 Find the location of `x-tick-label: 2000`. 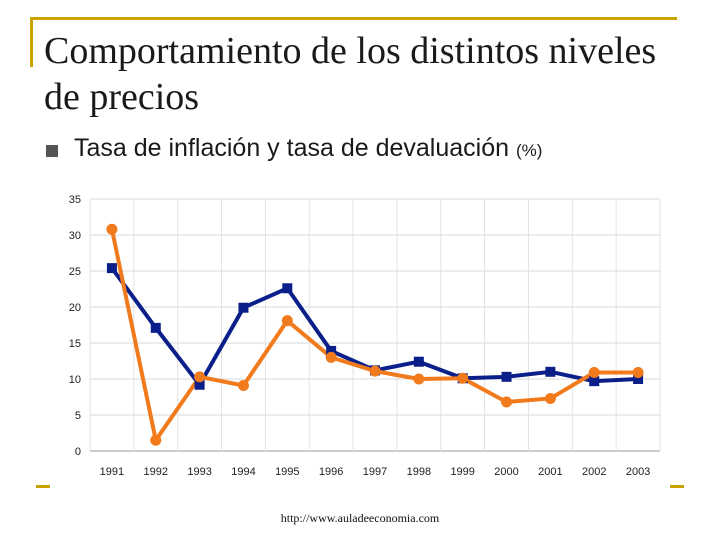

x-tick-label: 2000 is located at coordinates (506, 472).